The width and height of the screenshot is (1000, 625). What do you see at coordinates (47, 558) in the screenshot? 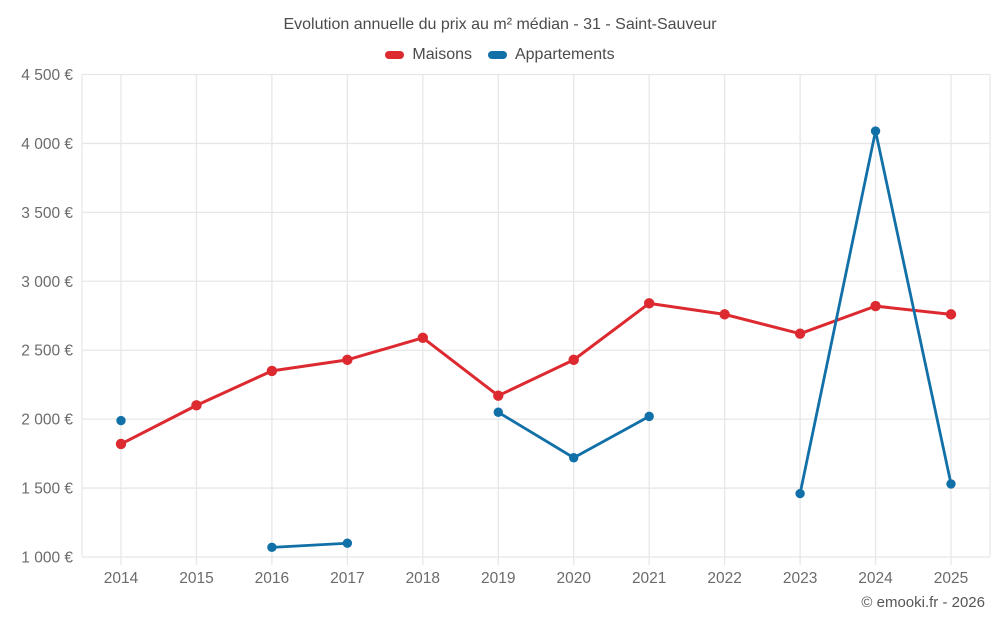
I see `svg-text: 1 000 €` at bounding box center [47, 558].